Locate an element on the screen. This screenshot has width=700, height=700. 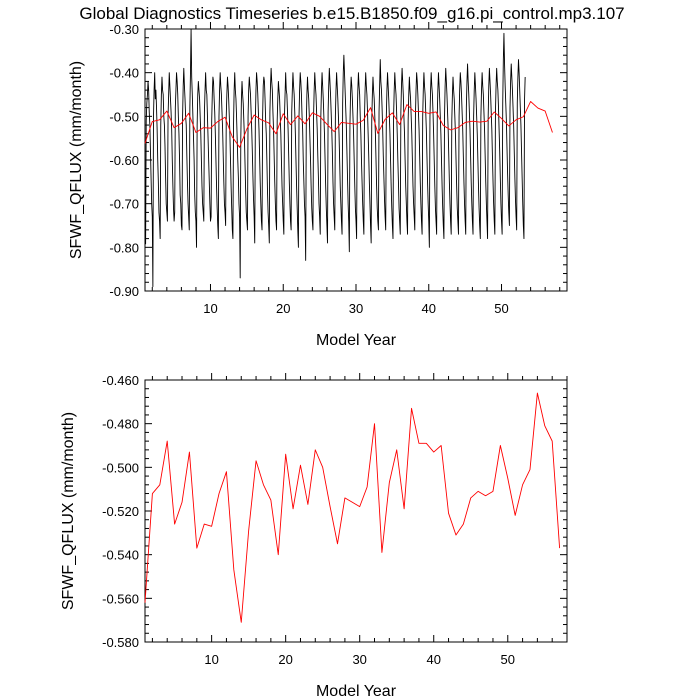
y-tick-label: -0.560 is located at coordinates (120, 598).